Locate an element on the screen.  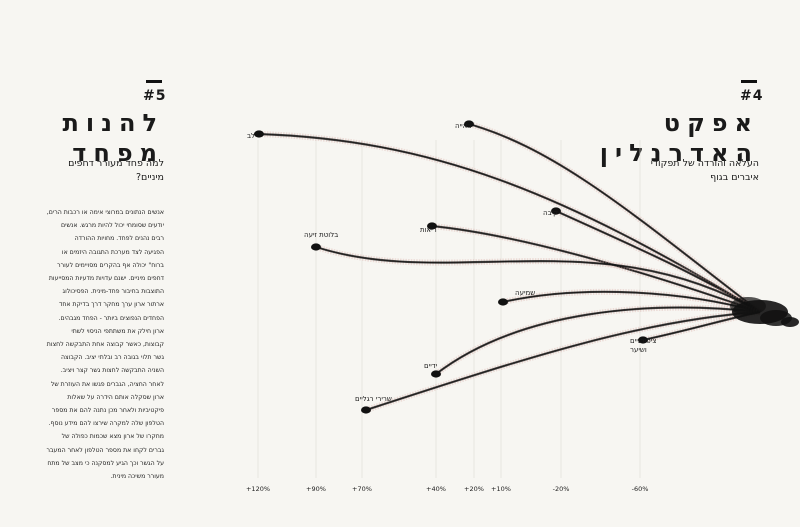
section5-title: להנות מפחד is located at coordinates (94, 138).